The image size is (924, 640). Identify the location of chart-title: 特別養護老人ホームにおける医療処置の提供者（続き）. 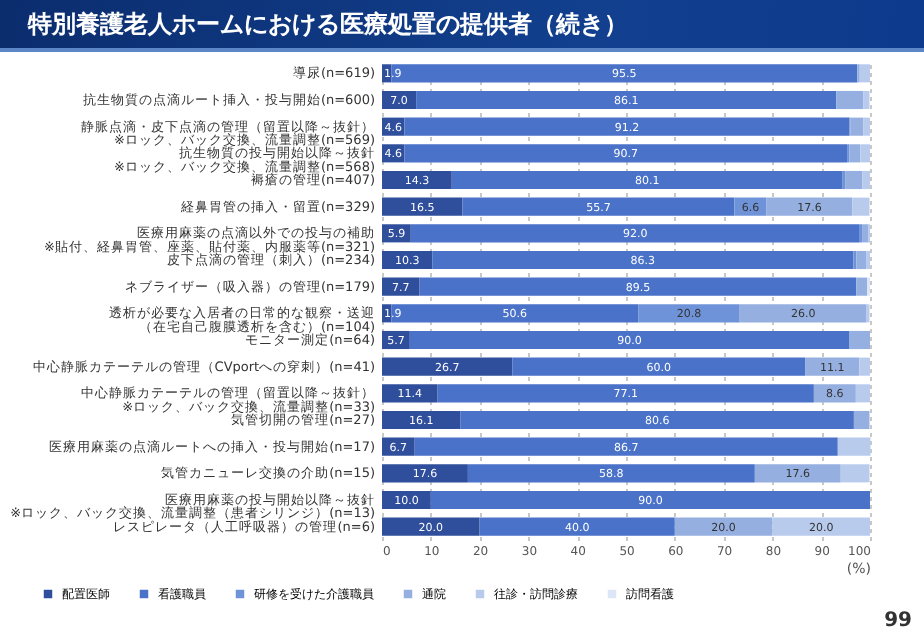
(462, 26).